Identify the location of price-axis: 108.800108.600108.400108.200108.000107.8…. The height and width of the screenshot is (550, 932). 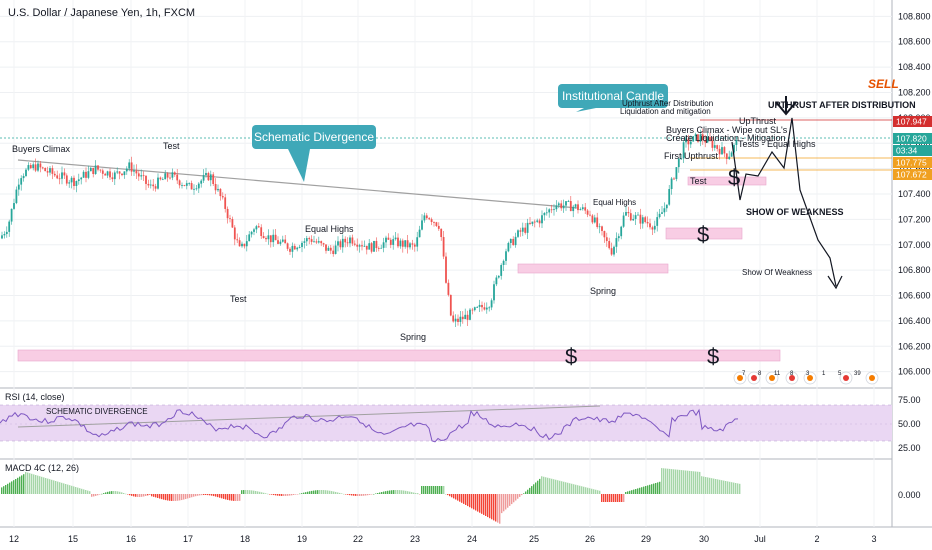
(914, 193).